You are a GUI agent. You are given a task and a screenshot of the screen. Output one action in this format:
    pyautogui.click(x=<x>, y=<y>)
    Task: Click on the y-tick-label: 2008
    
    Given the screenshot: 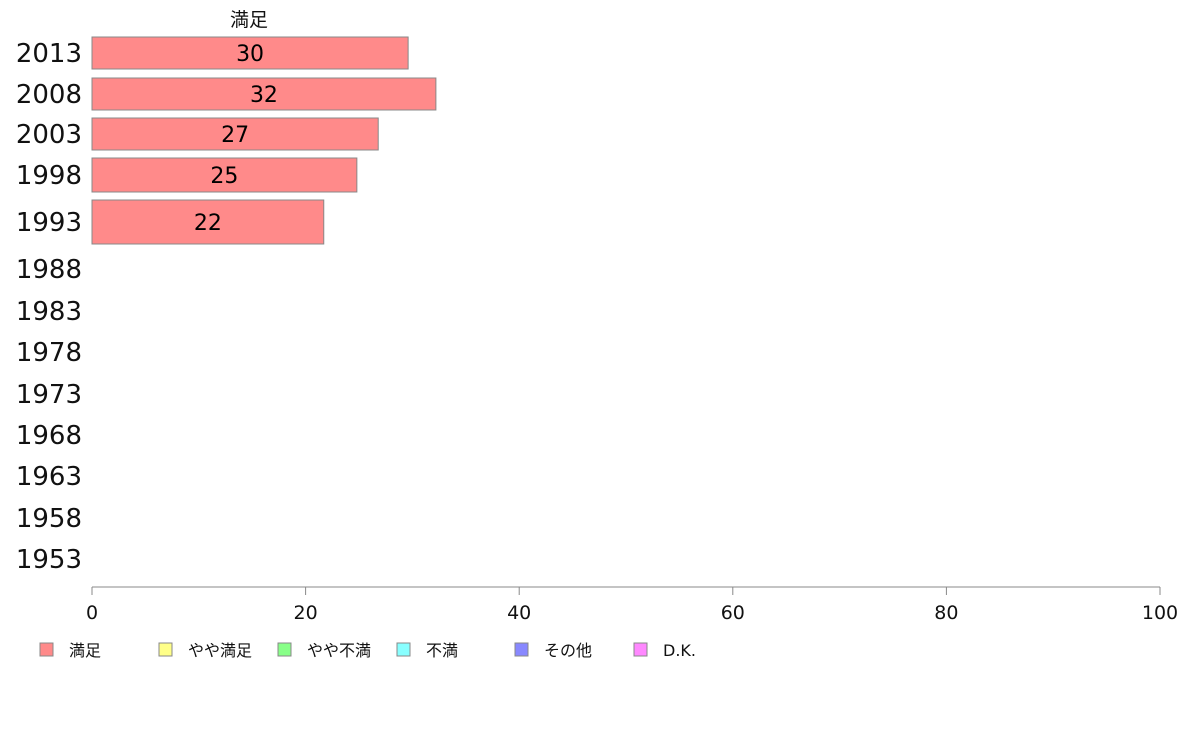 What is the action you would take?
    pyautogui.click(x=49, y=95)
    